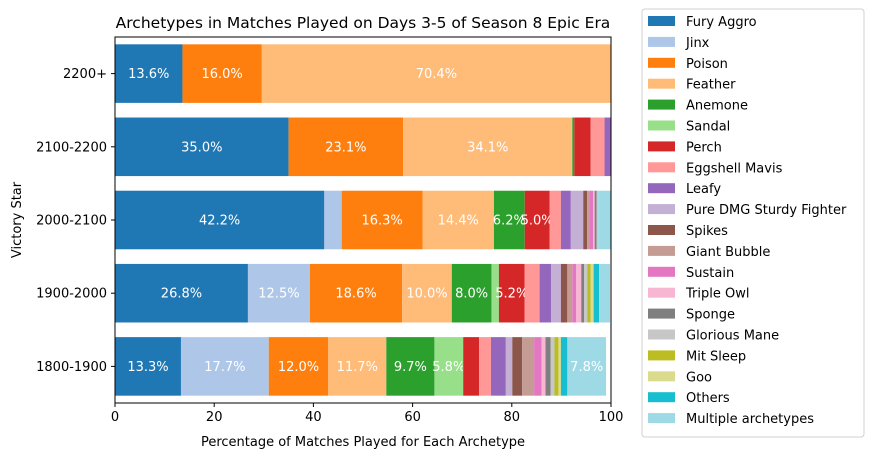 This screenshot has width=873, height=459. Describe the element at coordinates (357, 367) in the screenshot. I see `bar-data-label: 11.7%` at that location.